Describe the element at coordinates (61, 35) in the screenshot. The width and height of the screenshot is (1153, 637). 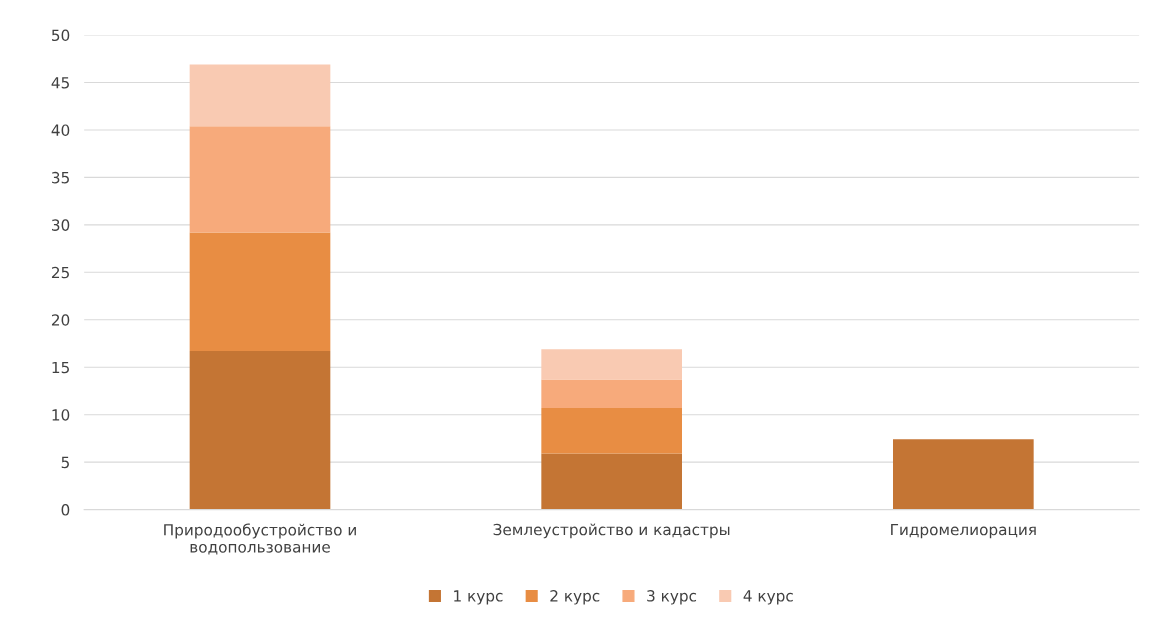
I see `y-tick-label: 50` at that location.